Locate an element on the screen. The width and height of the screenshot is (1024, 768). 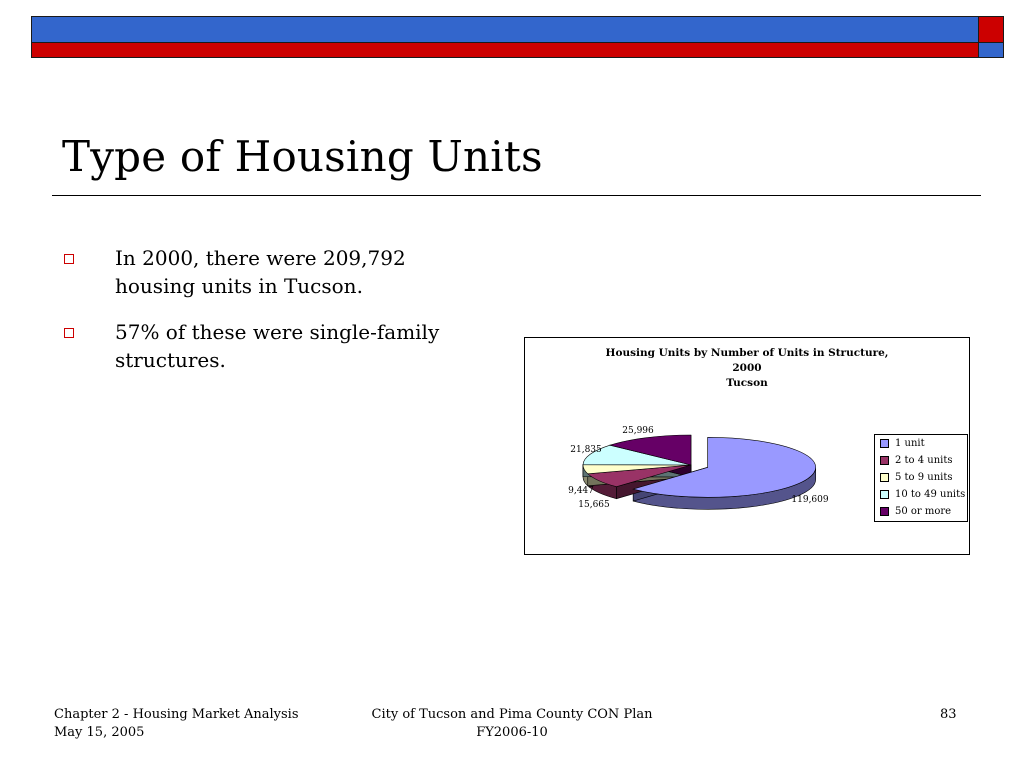
legend-label: 10 to 49 units is located at coordinates (930, 494).